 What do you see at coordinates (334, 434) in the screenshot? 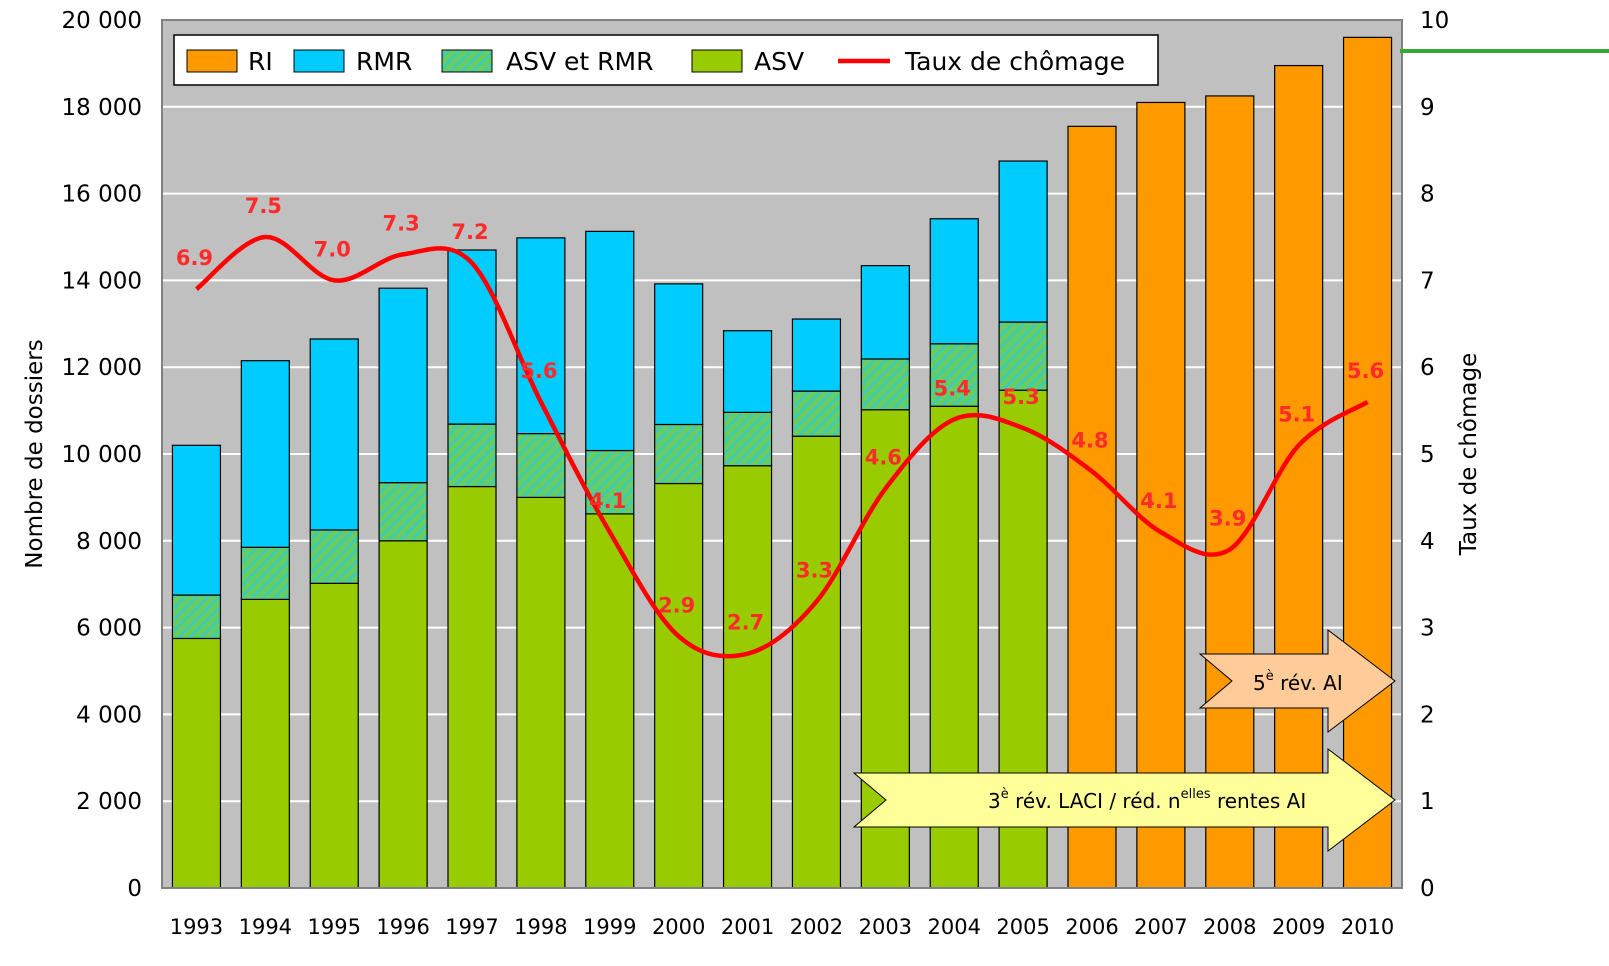
I see `bar-rmr-1995` at bounding box center [334, 434].